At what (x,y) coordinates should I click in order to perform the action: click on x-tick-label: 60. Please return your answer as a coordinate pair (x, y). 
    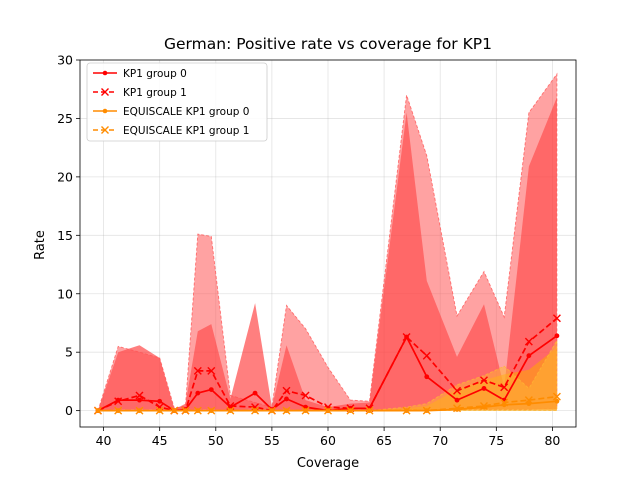
    Looking at the image, I should click on (328, 440).